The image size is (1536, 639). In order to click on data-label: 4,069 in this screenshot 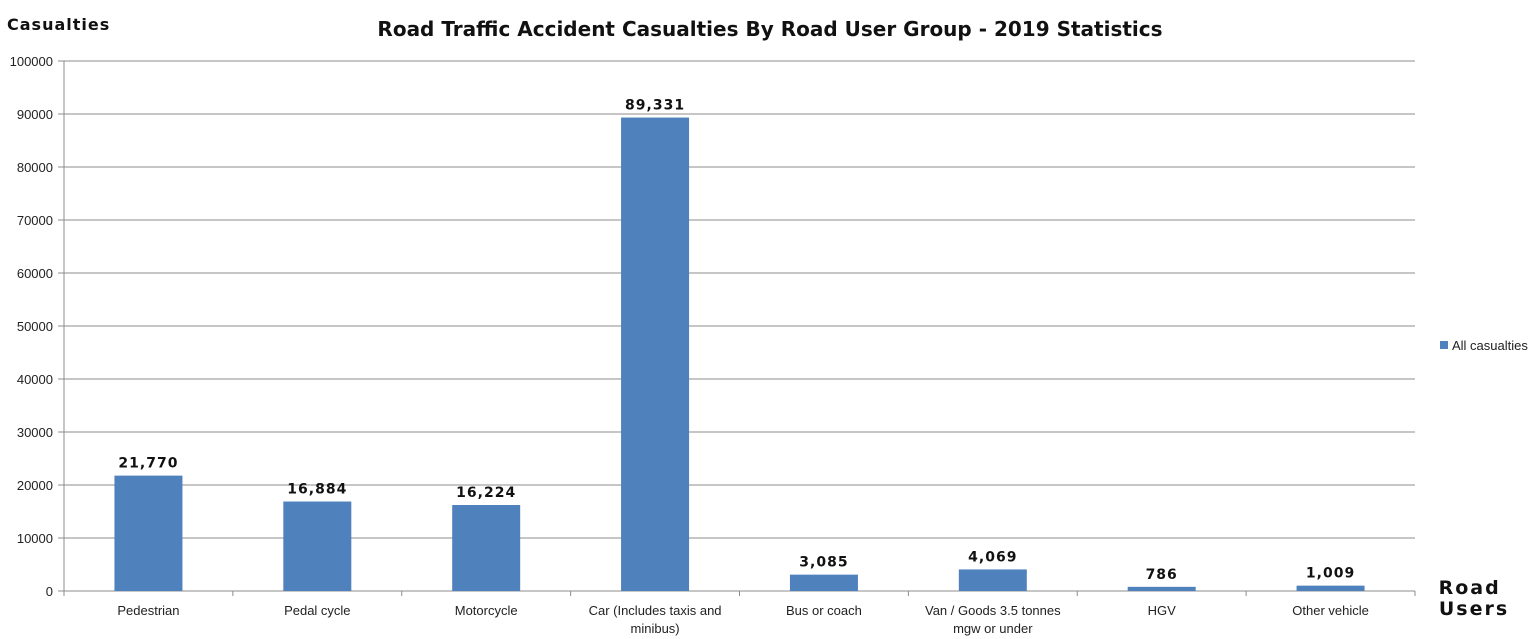, I will do `click(992, 557)`.